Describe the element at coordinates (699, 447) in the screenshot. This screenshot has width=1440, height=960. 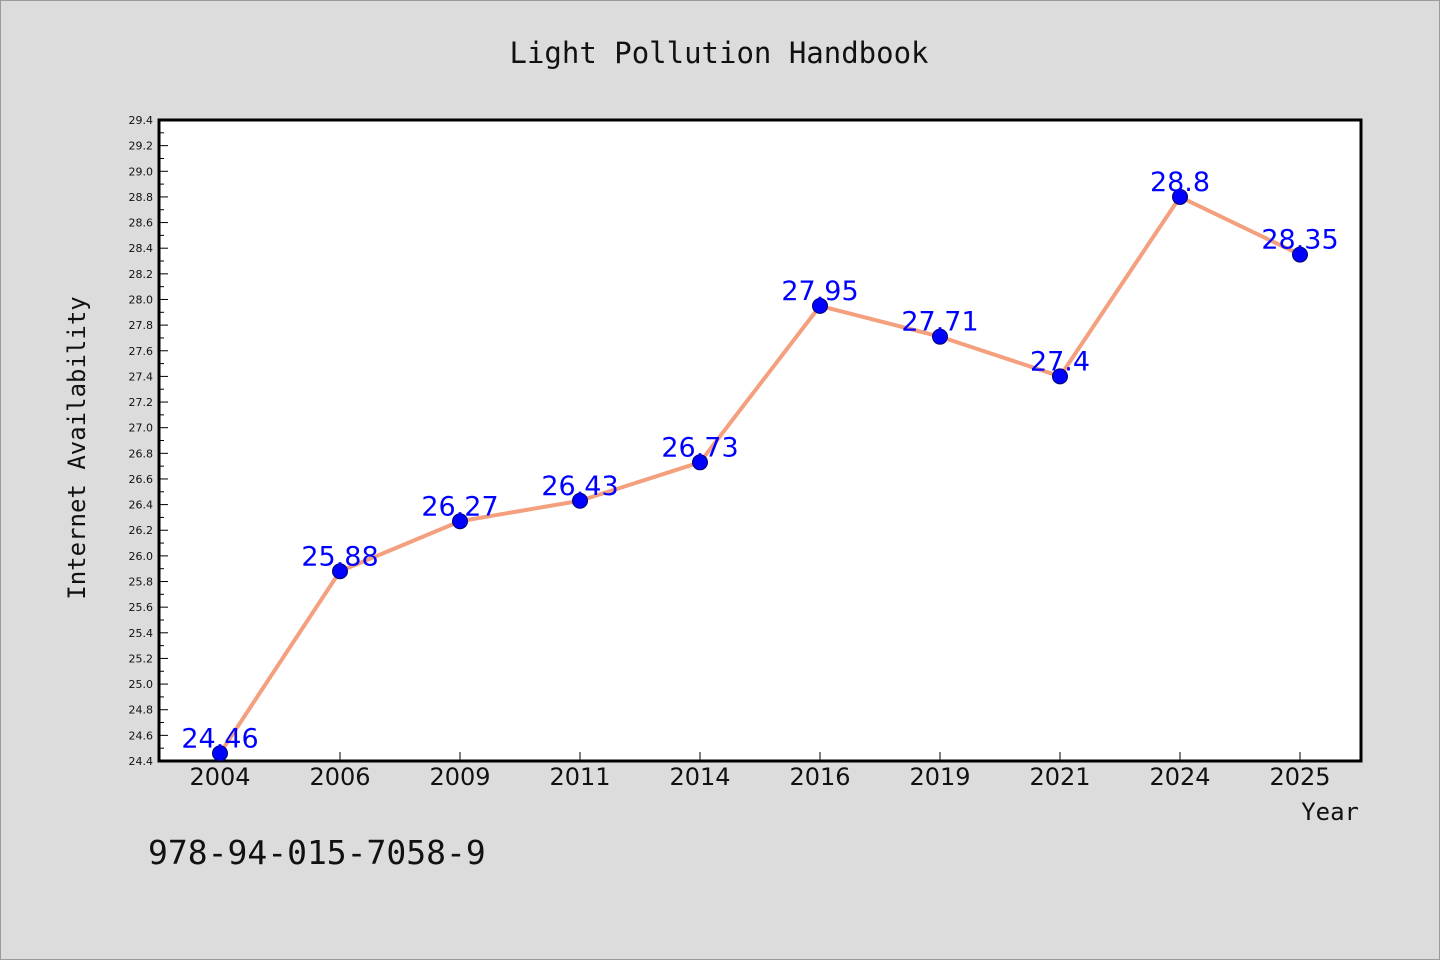
I see `data-label: 26.73` at that location.